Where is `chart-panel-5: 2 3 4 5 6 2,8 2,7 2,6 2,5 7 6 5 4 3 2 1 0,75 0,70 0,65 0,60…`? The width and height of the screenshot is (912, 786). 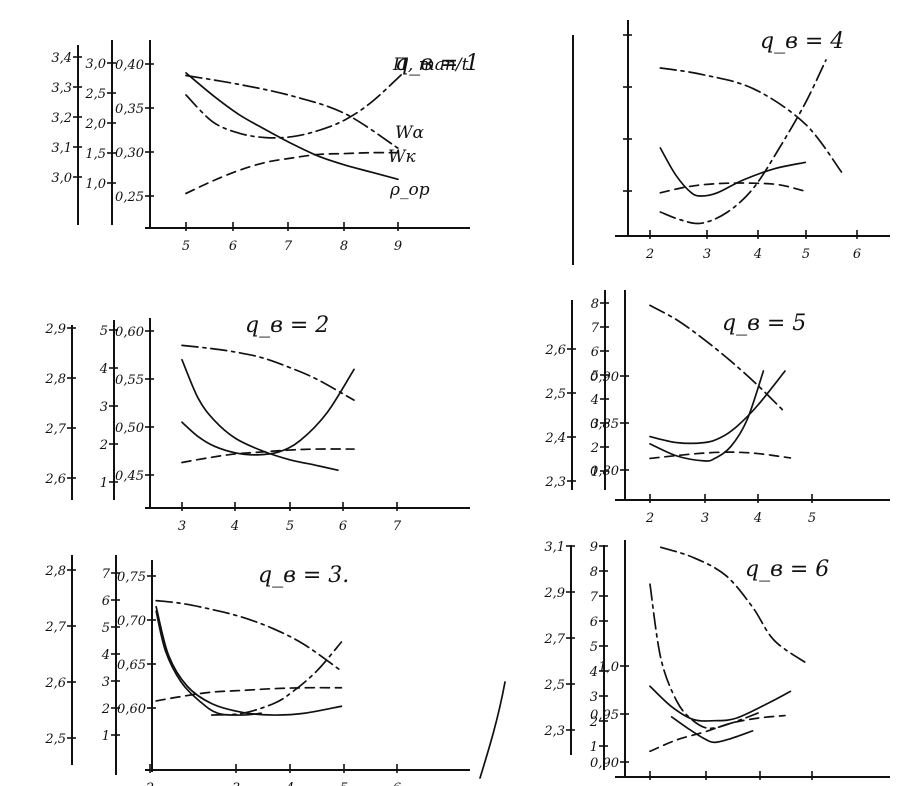
chart-panel-5: 2 3 4 5 6 2,8 2,7 2,6 2,5 7 6 5 4 3 2 1 0,75 0,70 0,65 0,60… is located at coordinates (257, 670).